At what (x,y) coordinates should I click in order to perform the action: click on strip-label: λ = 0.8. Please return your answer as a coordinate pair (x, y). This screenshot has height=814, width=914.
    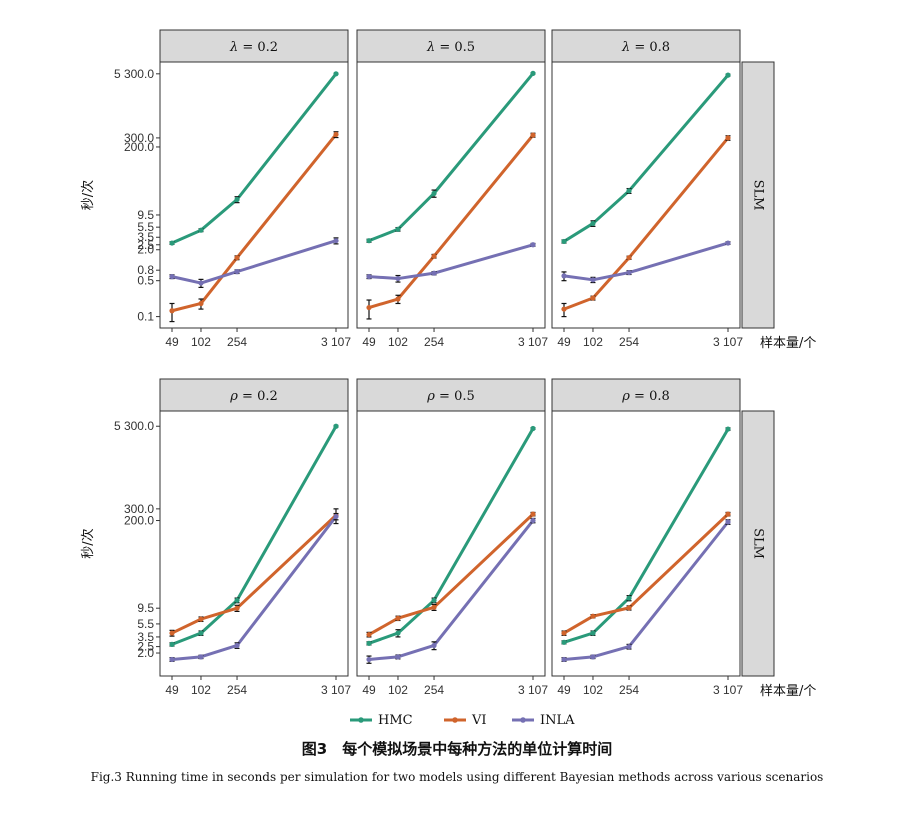
    Looking at the image, I should click on (645, 47).